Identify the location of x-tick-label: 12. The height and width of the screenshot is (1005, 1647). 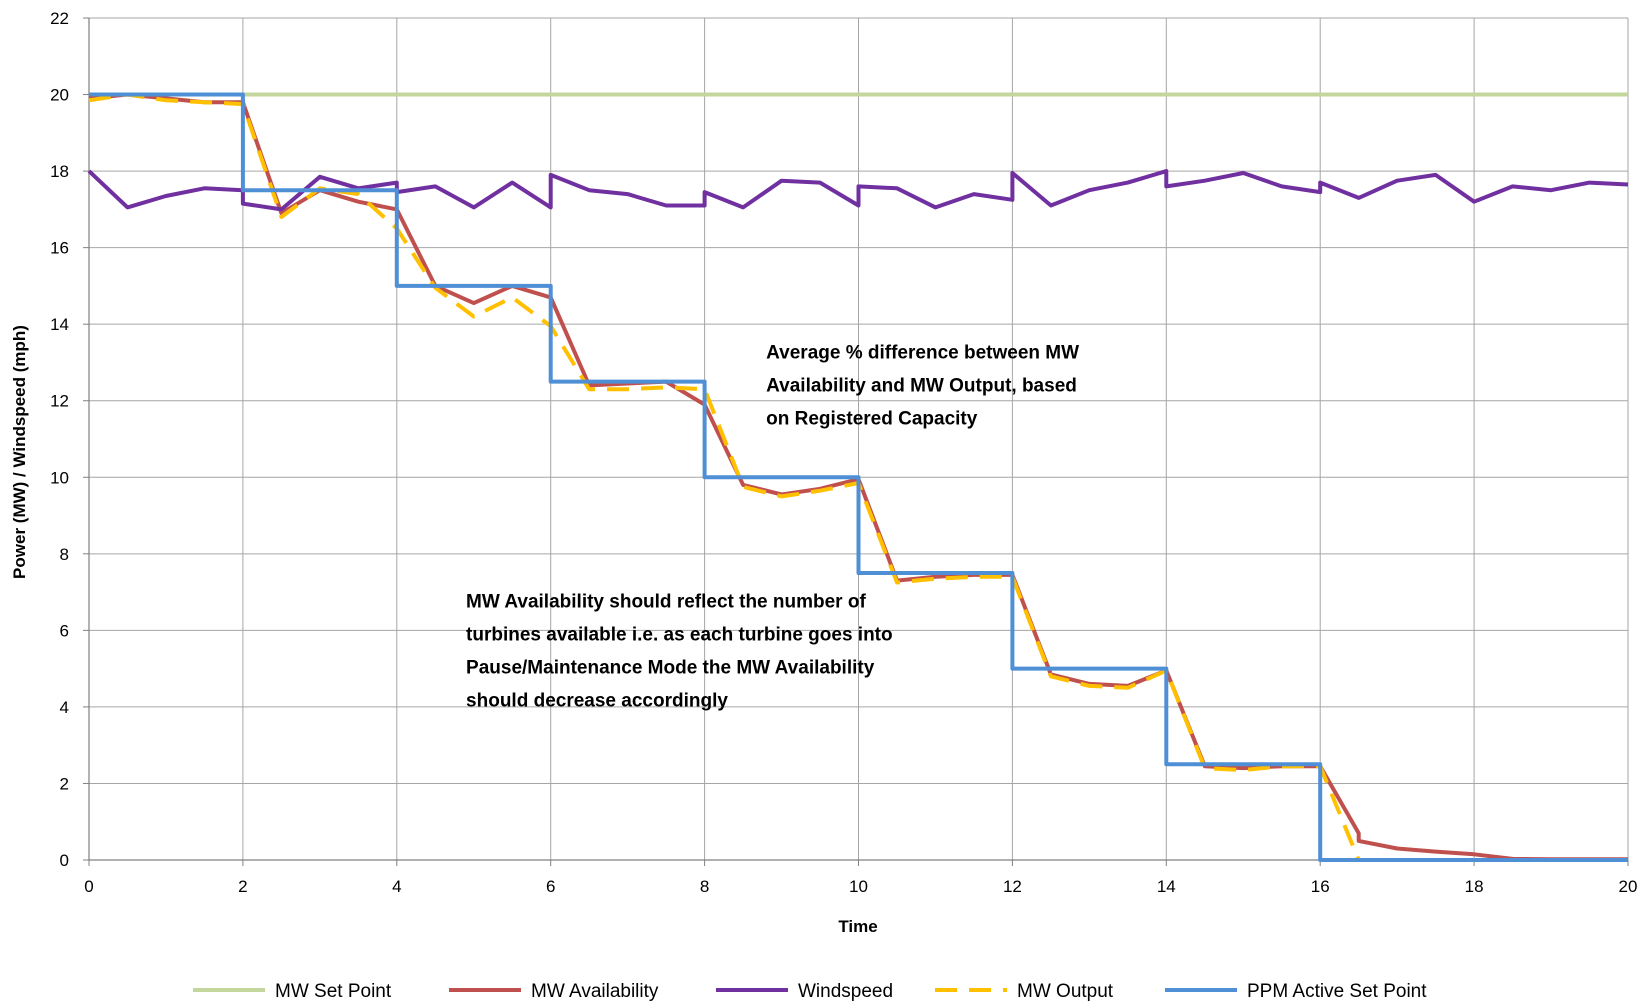
(1012, 886).